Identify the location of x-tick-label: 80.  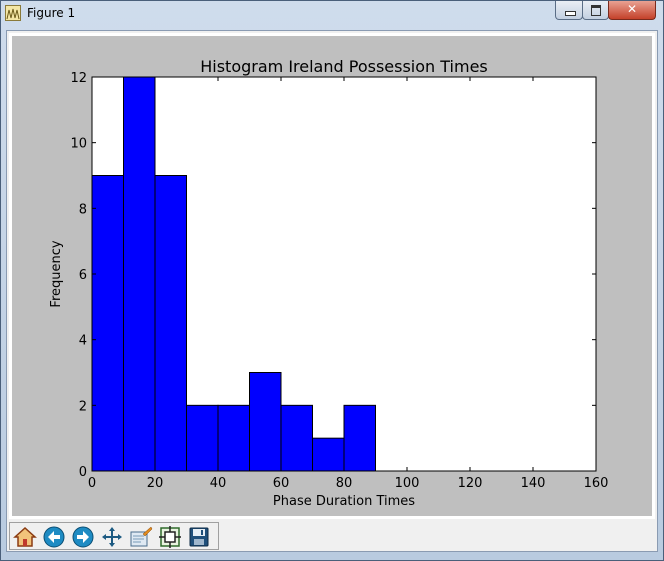
(344, 483).